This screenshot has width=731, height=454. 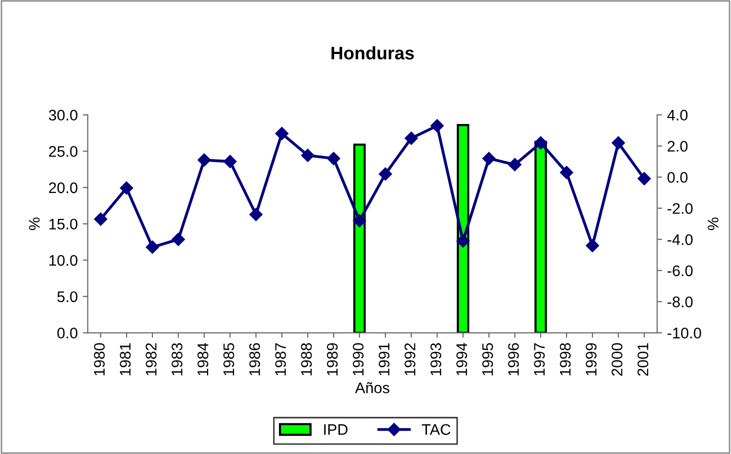 I want to click on legend-label: IPD, so click(x=336, y=429).